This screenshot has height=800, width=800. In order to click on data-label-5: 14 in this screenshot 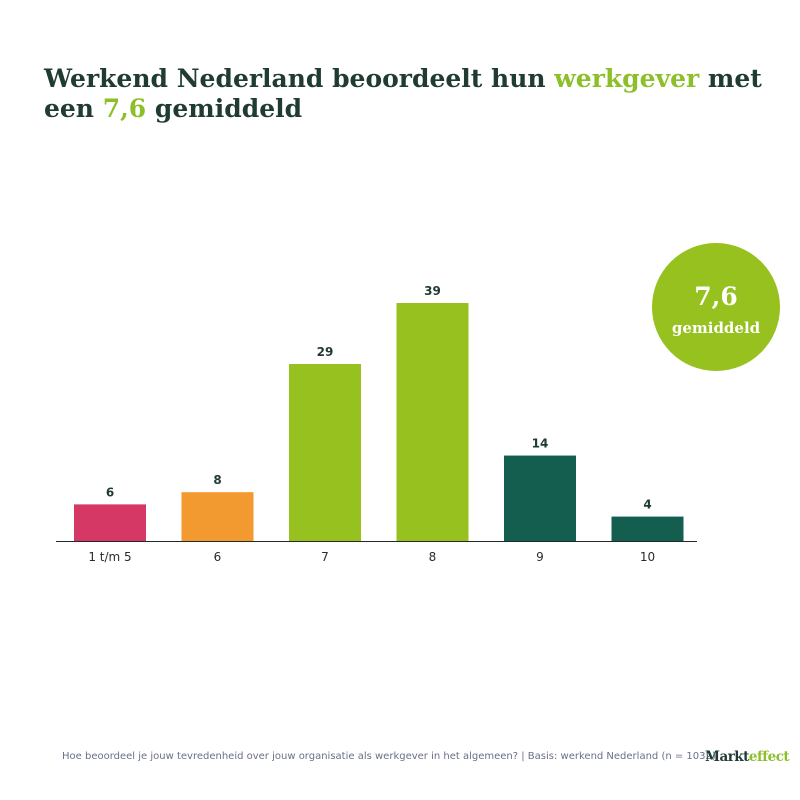, I will do `click(540, 444)`.